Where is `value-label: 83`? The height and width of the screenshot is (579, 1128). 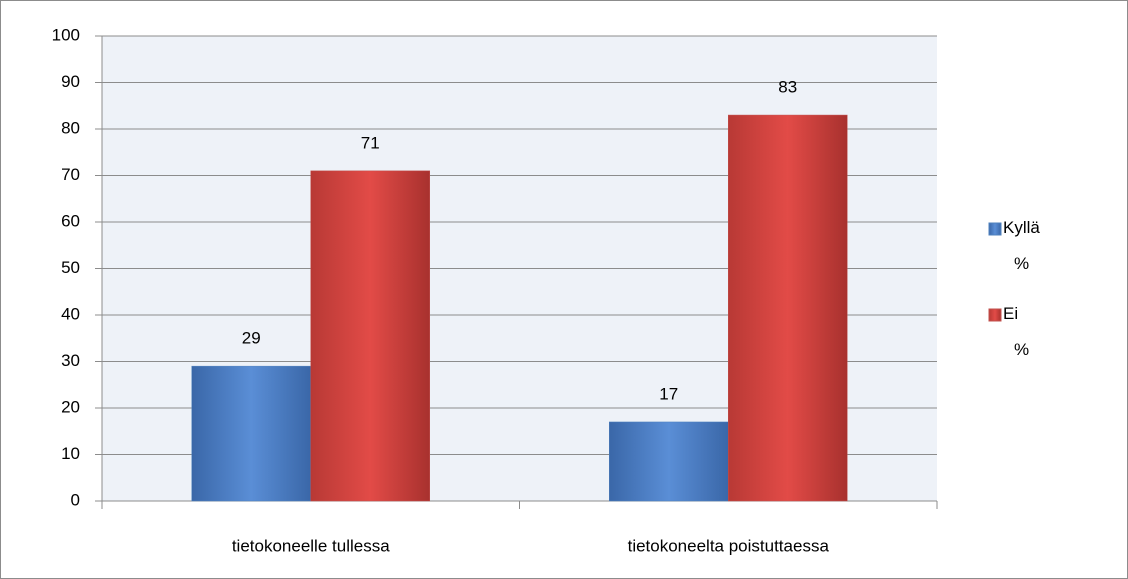
value-label: 83 is located at coordinates (787, 87).